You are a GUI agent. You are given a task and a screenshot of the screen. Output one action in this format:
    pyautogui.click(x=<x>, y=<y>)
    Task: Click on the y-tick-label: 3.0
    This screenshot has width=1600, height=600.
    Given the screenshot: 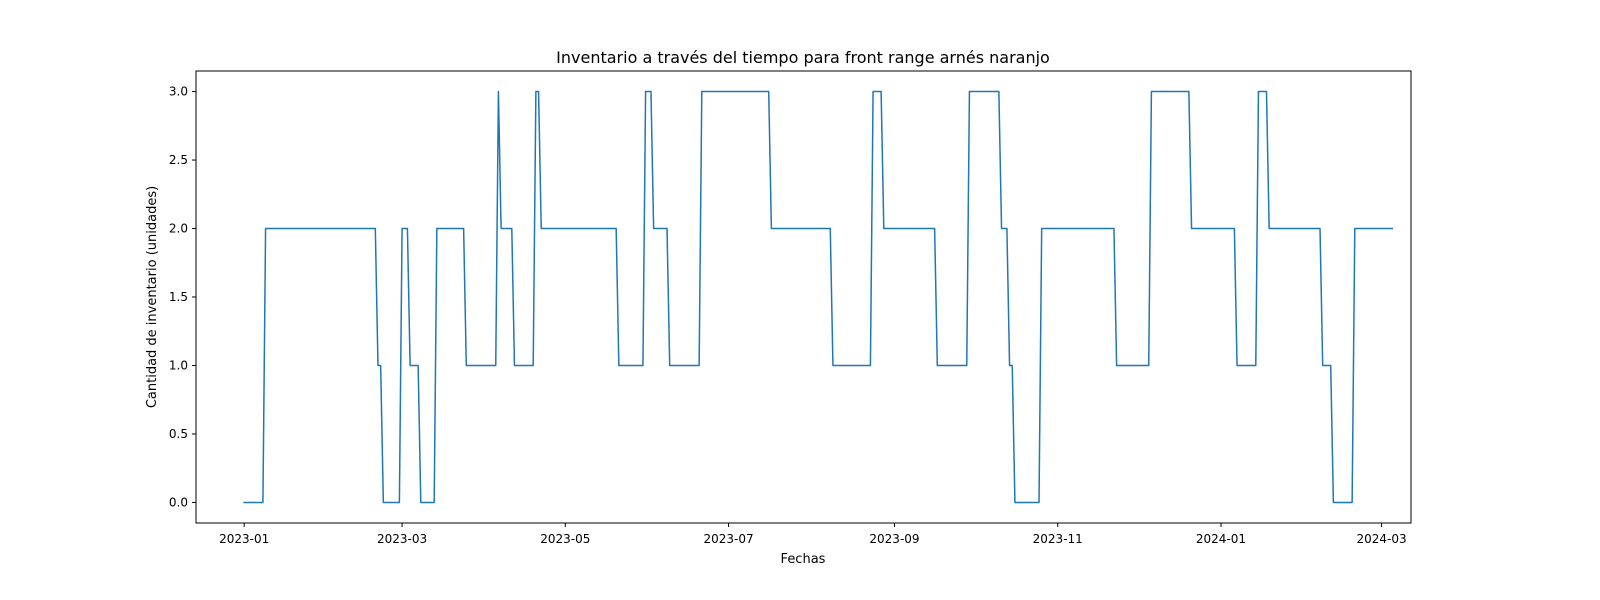 What is the action you would take?
    pyautogui.click(x=178, y=92)
    